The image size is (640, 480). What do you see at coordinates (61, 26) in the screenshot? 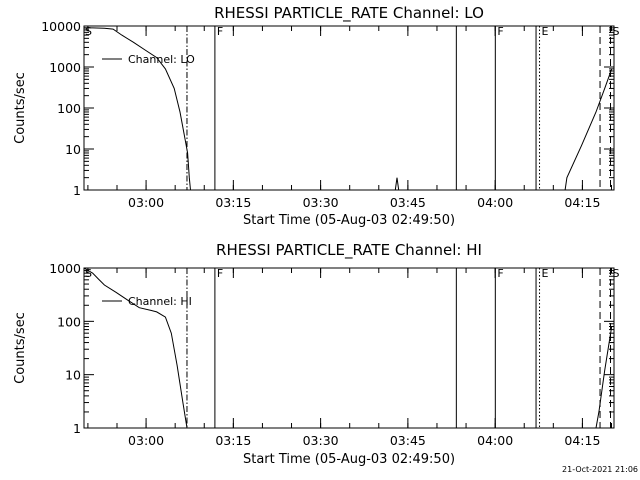
I see `y-tick-label: 10000` at bounding box center [61, 26].